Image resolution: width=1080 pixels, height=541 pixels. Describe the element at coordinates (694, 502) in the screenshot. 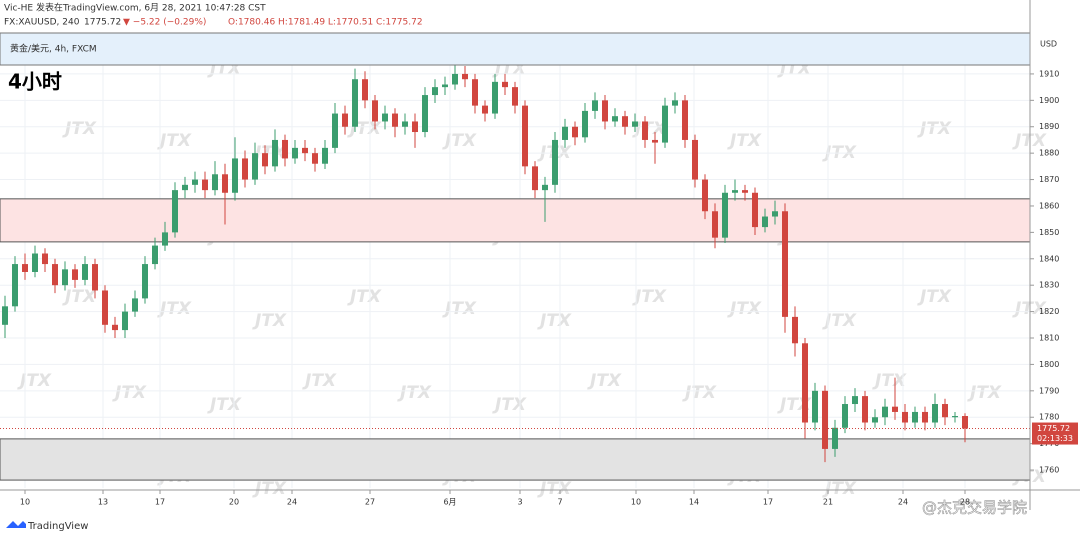

I see `x-tick-label: 14` at that location.